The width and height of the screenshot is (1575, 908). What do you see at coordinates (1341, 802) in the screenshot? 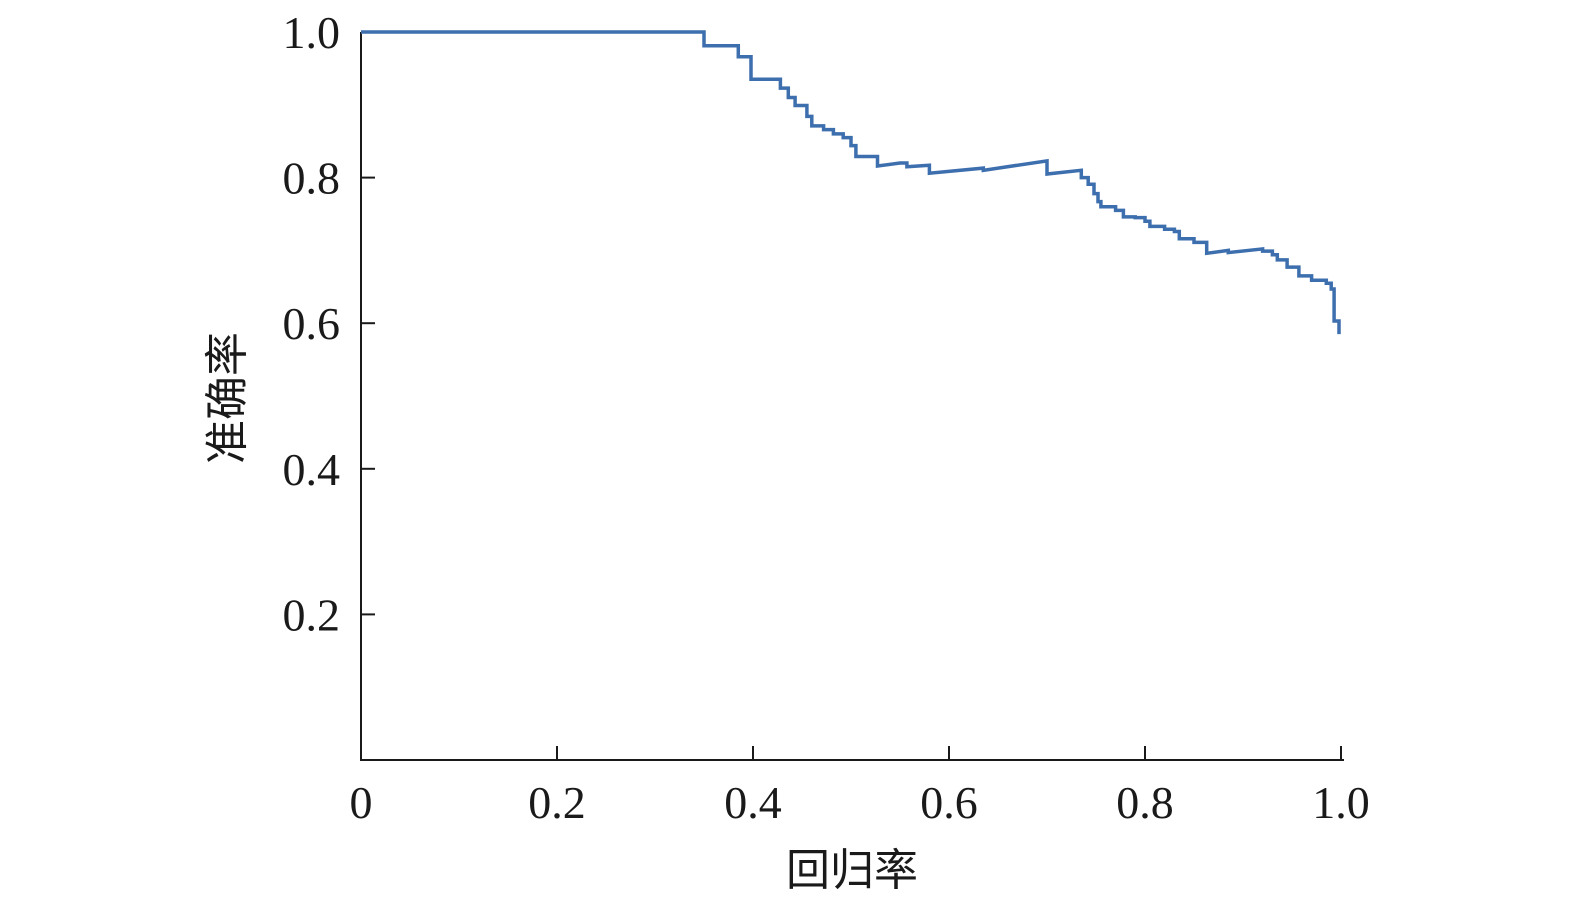
I see `x-tick-label: 1.0` at bounding box center [1341, 802].